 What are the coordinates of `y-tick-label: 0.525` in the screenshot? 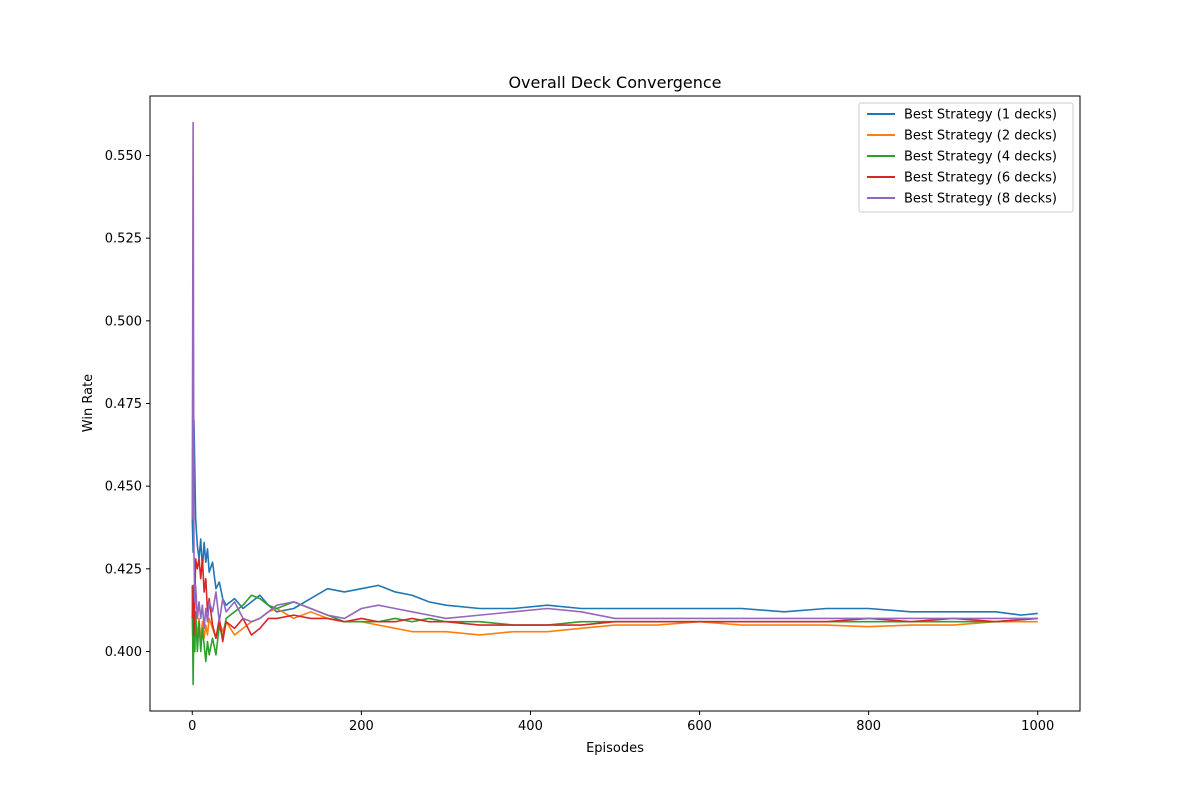 It's located at (123, 239).